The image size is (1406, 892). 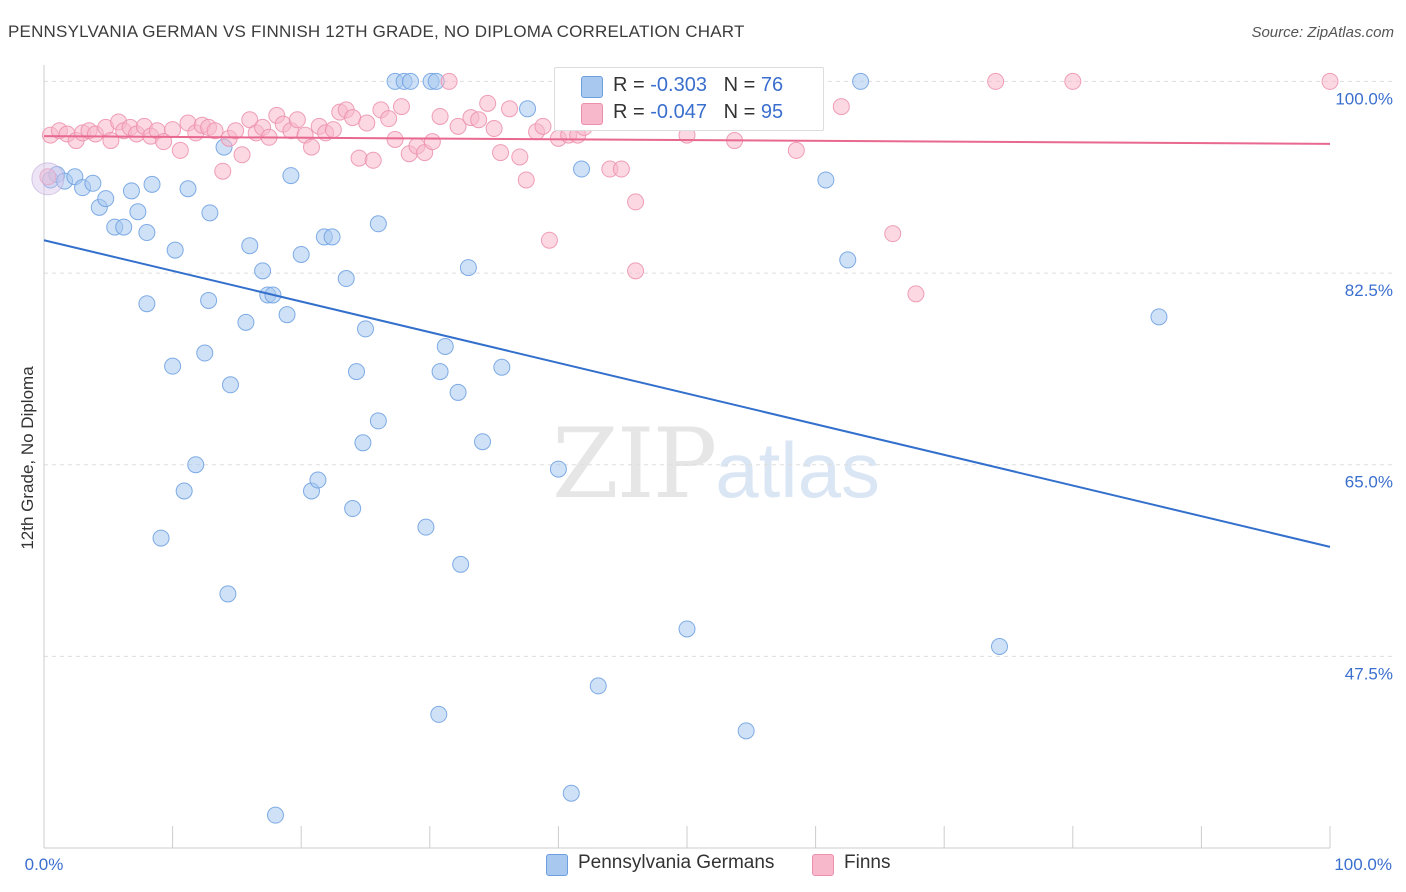 I want to click on stats-legend: R = -0.303 N = 76 R = -0.047 N = 95, so click(x=689, y=99).